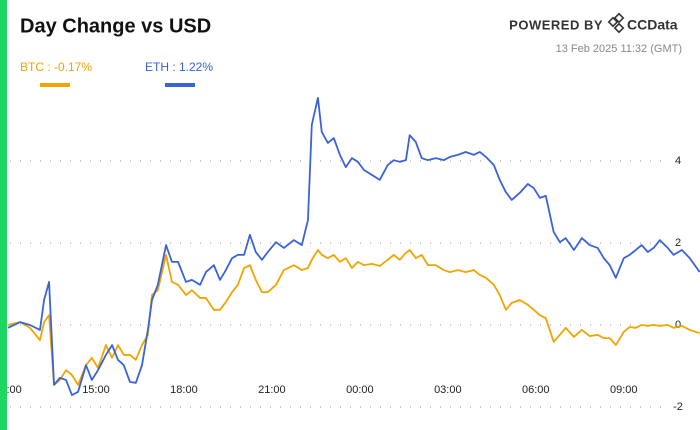  What do you see at coordinates (272, 390) in the screenshot?
I see `x-tick-label: 21:00` at bounding box center [272, 390].